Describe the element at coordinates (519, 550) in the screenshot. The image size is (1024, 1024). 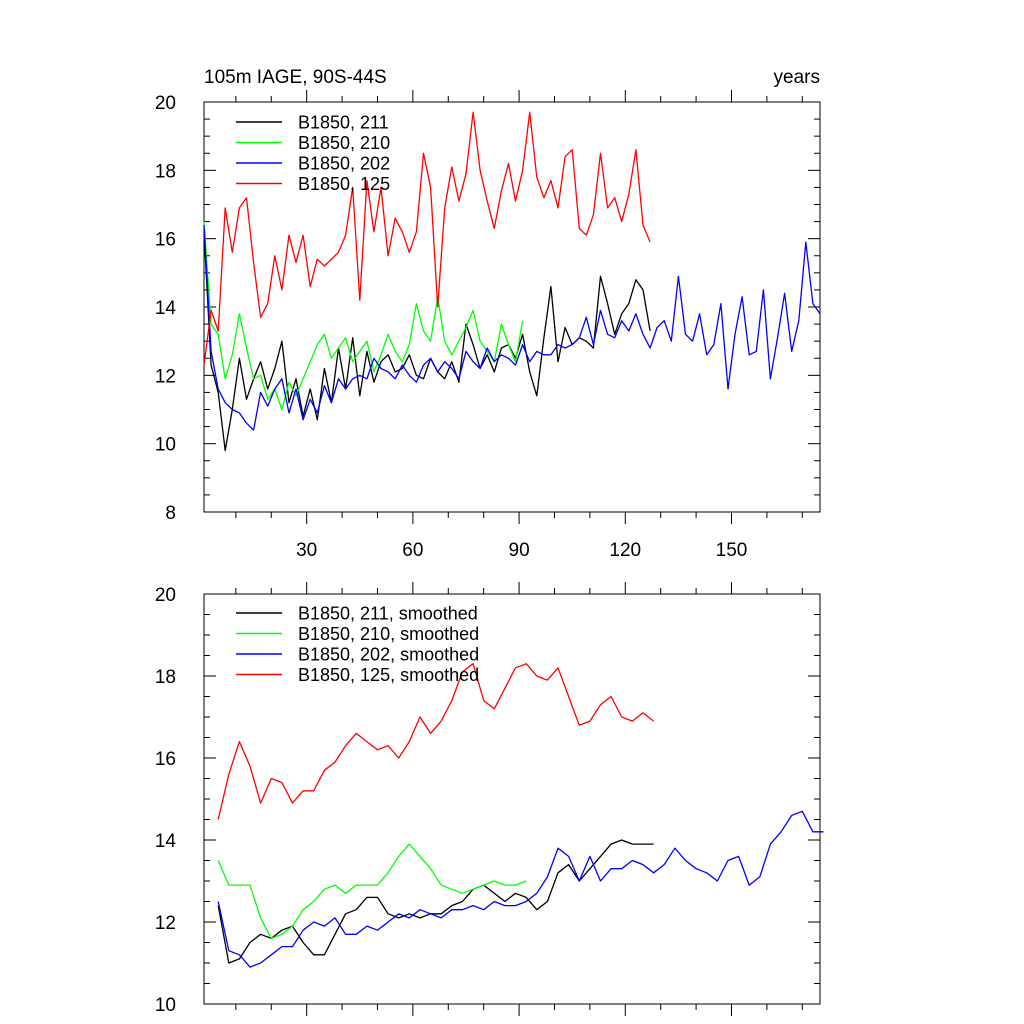
I see `x-tick-label: 90` at that location.